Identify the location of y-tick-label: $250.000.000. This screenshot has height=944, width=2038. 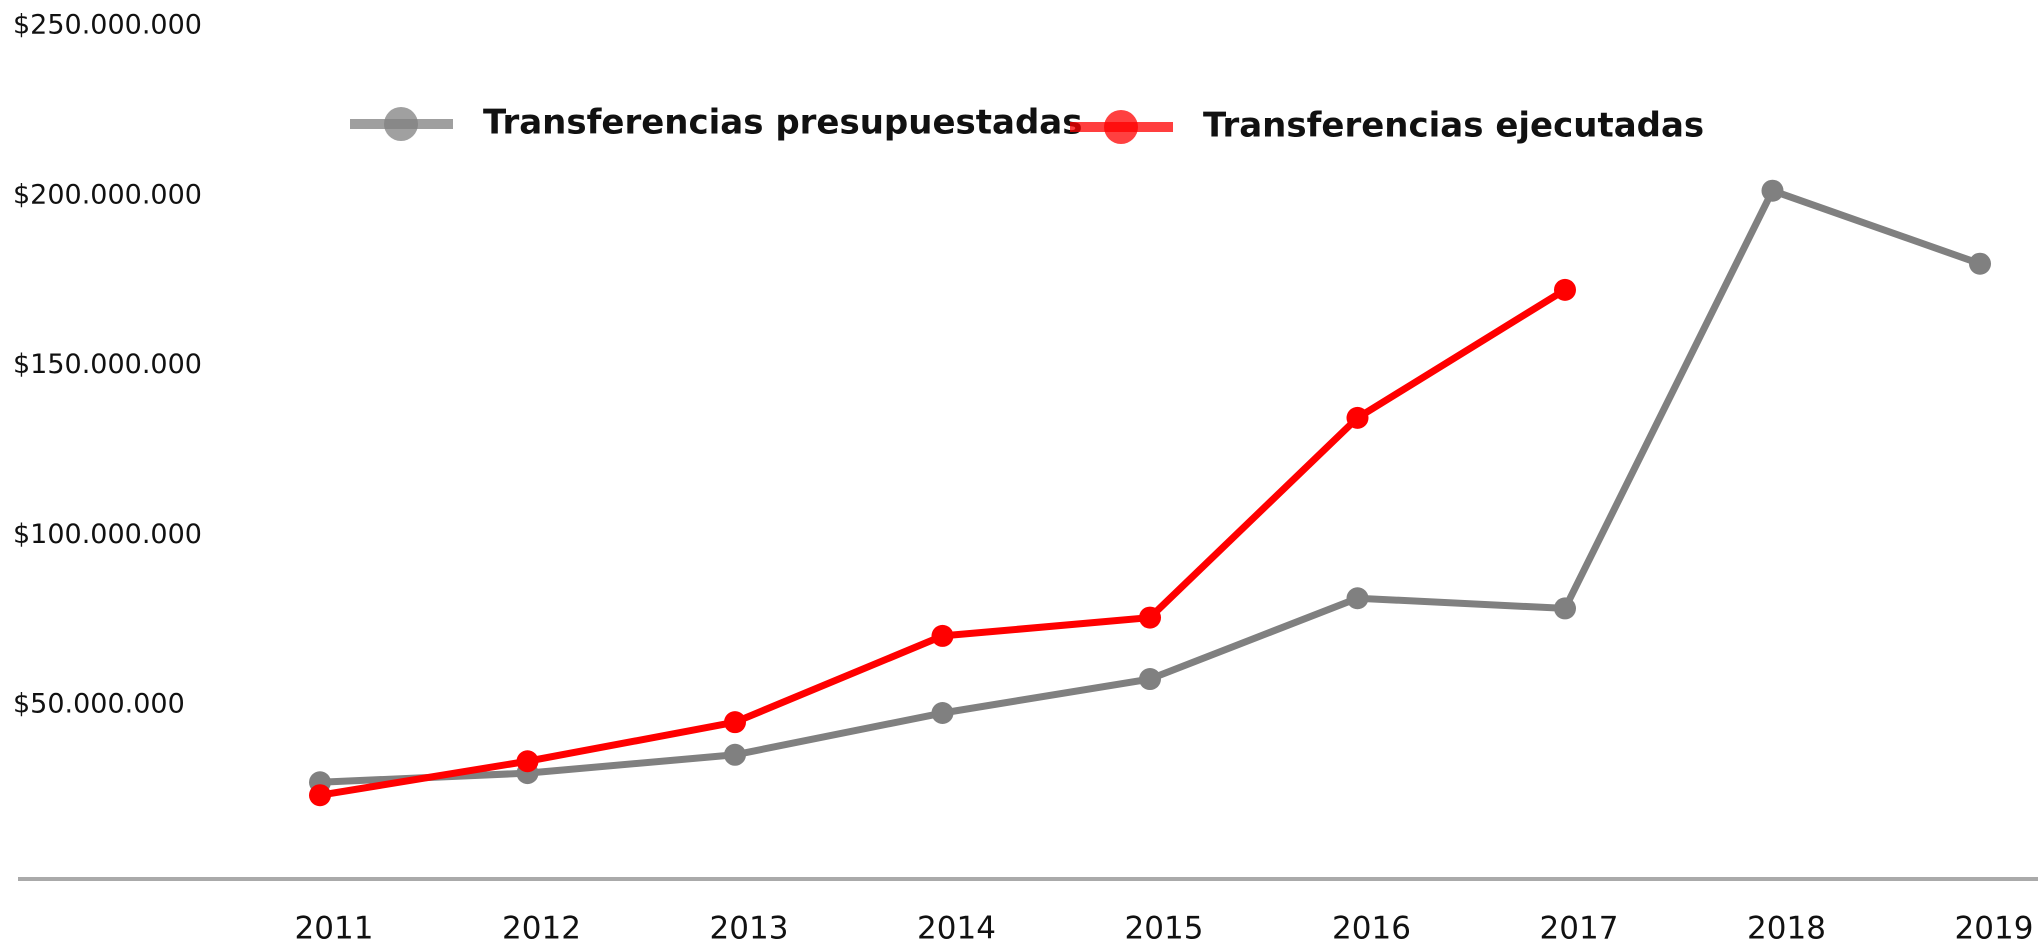
(107, 25).